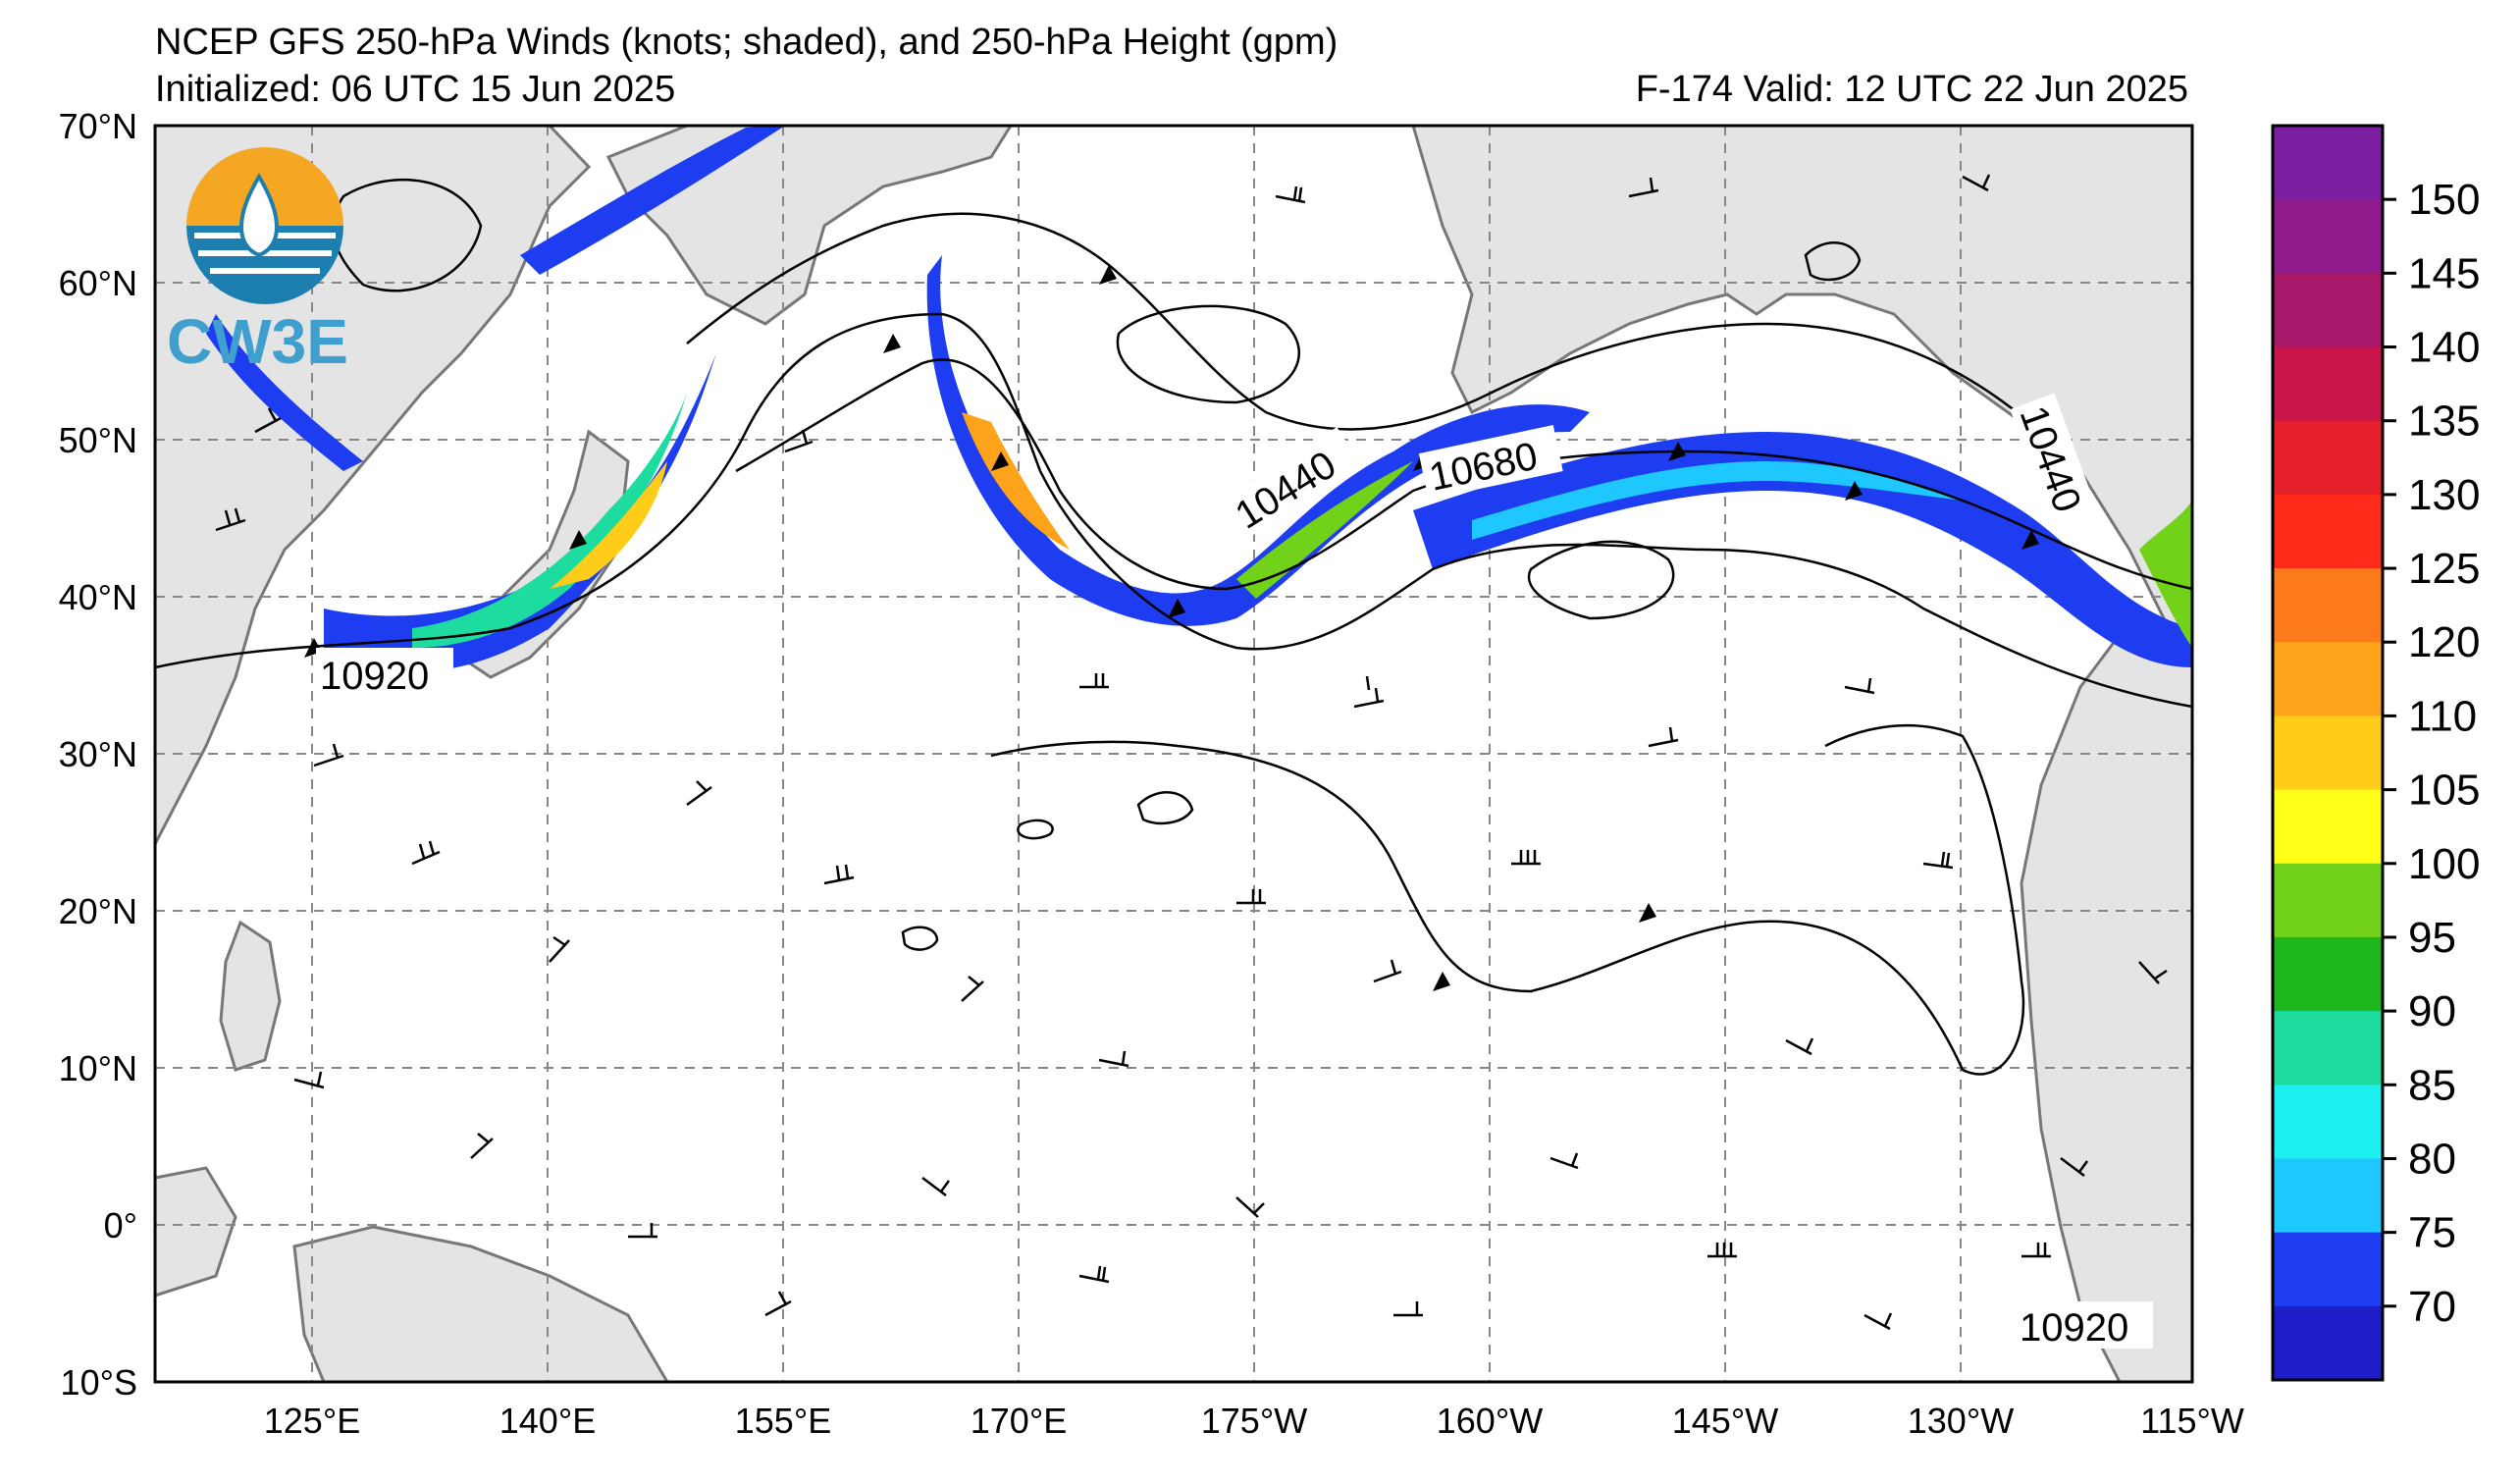 The height and width of the screenshot is (1483, 2520). What do you see at coordinates (652, 200) in the screenshot?
I see `jet-north` at bounding box center [652, 200].